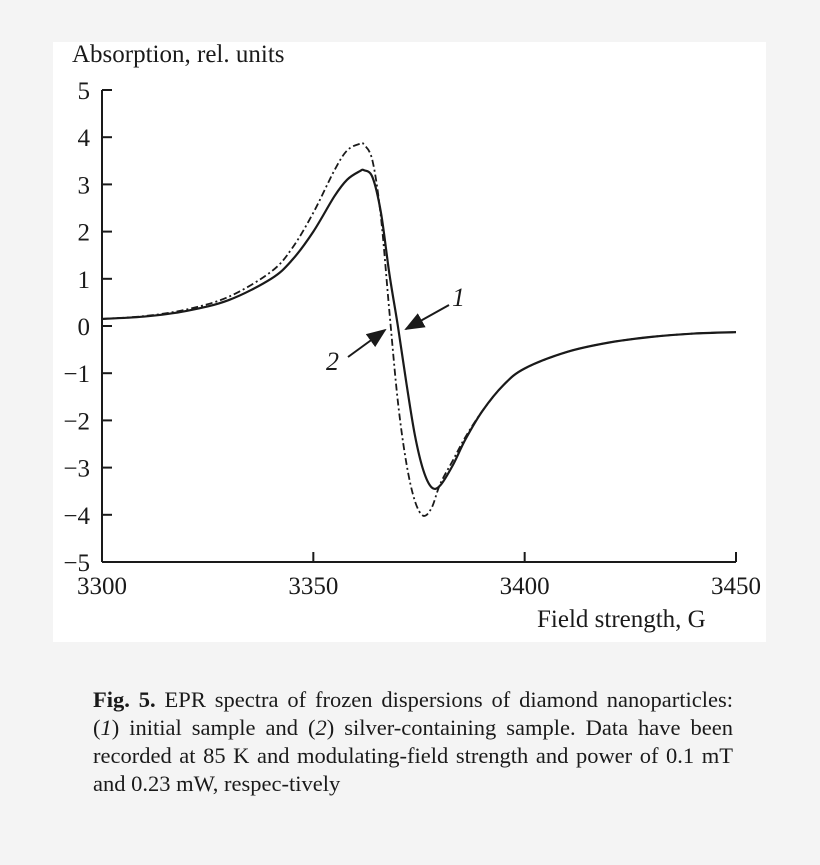 This screenshot has width=820, height=865. I want to click on y-tick-label: −4, so click(76, 516).